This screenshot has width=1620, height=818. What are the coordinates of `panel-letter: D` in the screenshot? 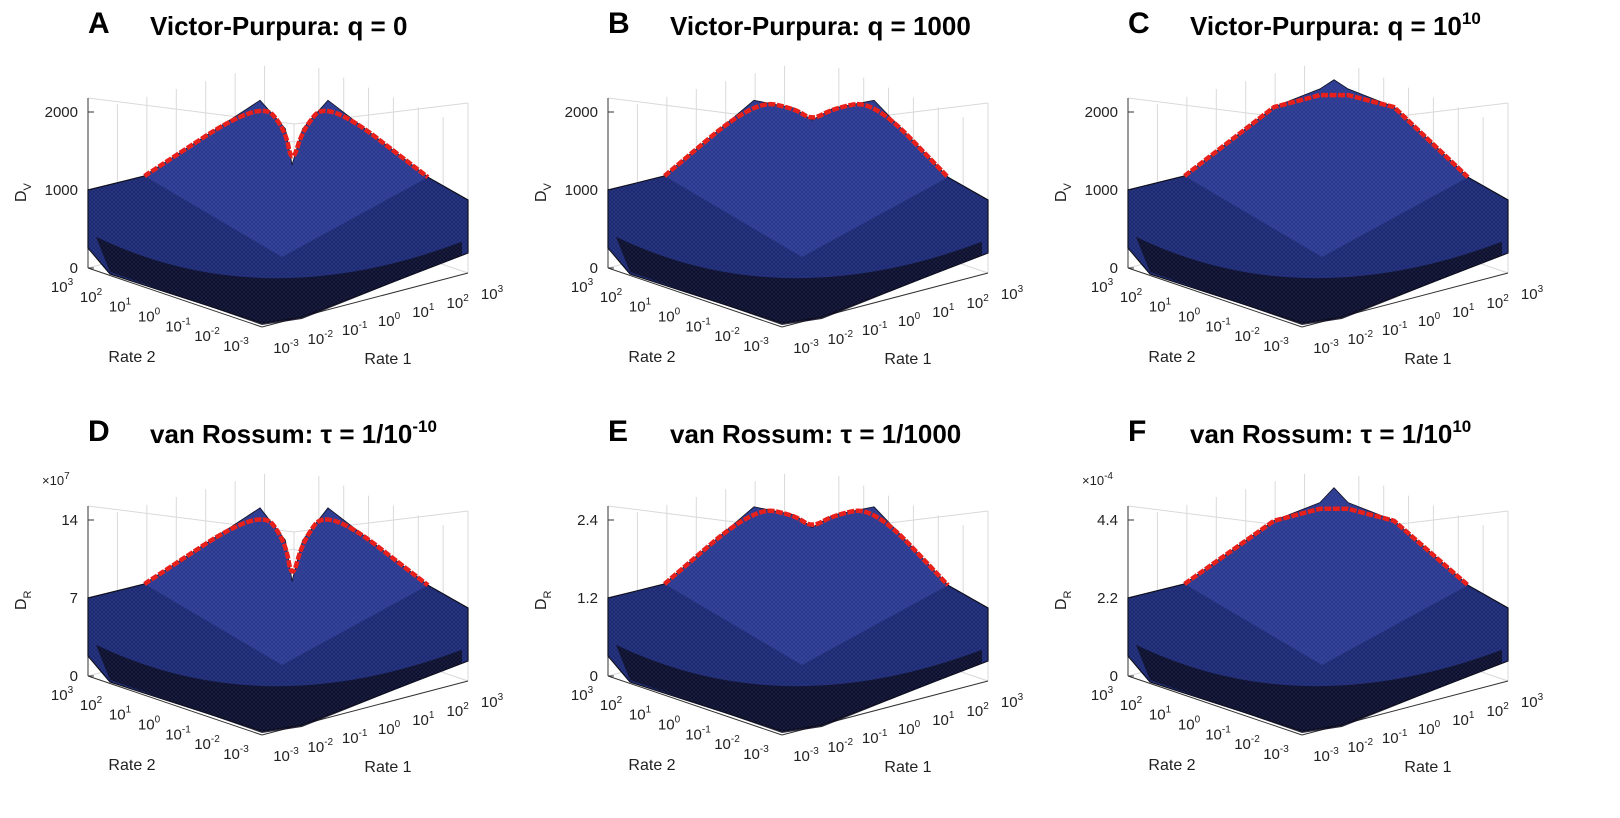 It's located at (99, 431).